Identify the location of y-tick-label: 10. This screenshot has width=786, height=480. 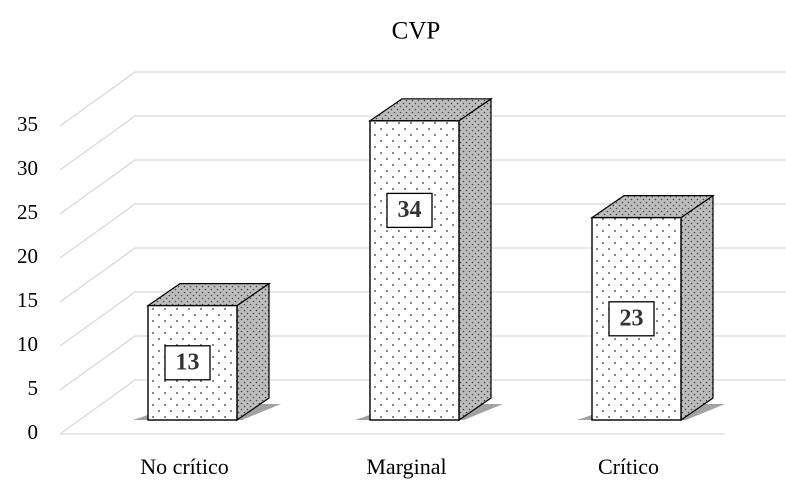
(27, 344).